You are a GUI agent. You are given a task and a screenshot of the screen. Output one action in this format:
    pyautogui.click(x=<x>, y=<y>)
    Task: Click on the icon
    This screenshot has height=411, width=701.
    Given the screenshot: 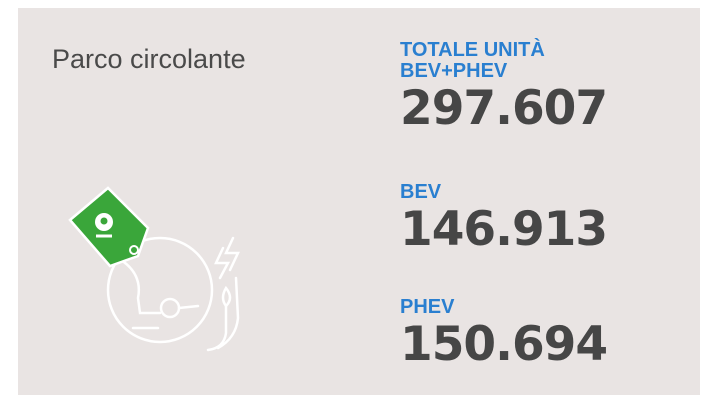 What is the action you would take?
    pyautogui.click(x=154, y=269)
    